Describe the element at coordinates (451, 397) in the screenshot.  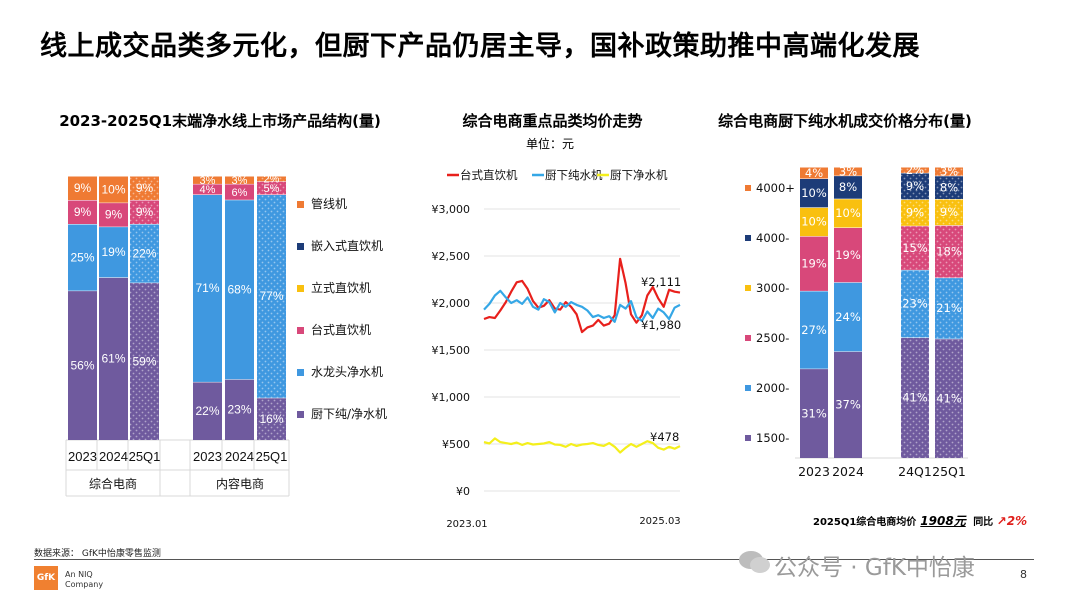
I see `chart2-ytick: ¥1,000` at that location.